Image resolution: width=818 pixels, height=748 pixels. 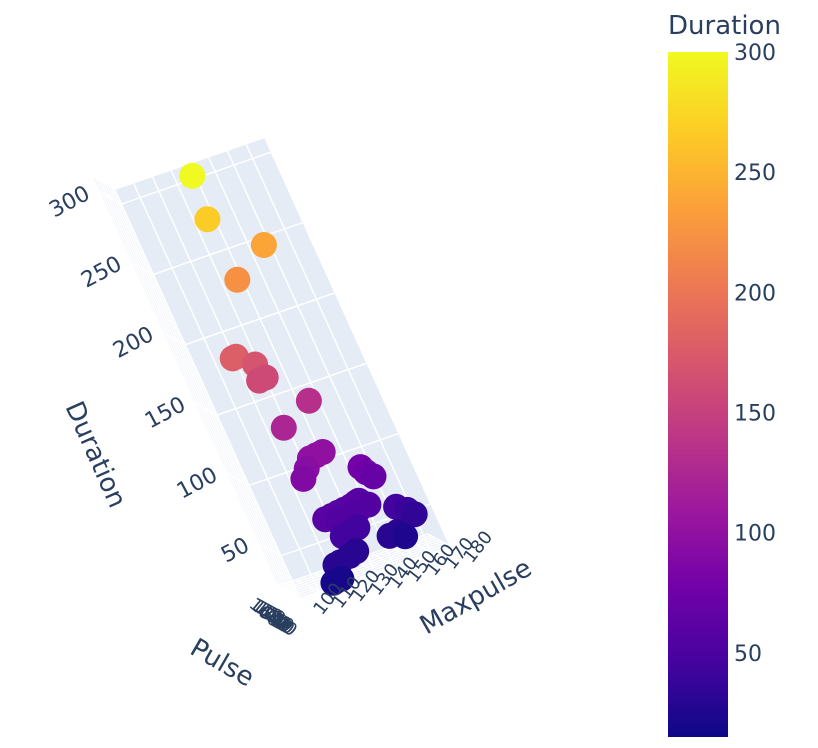 I want to click on colorbar-tick-label: 250, so click(x=755, y=173).